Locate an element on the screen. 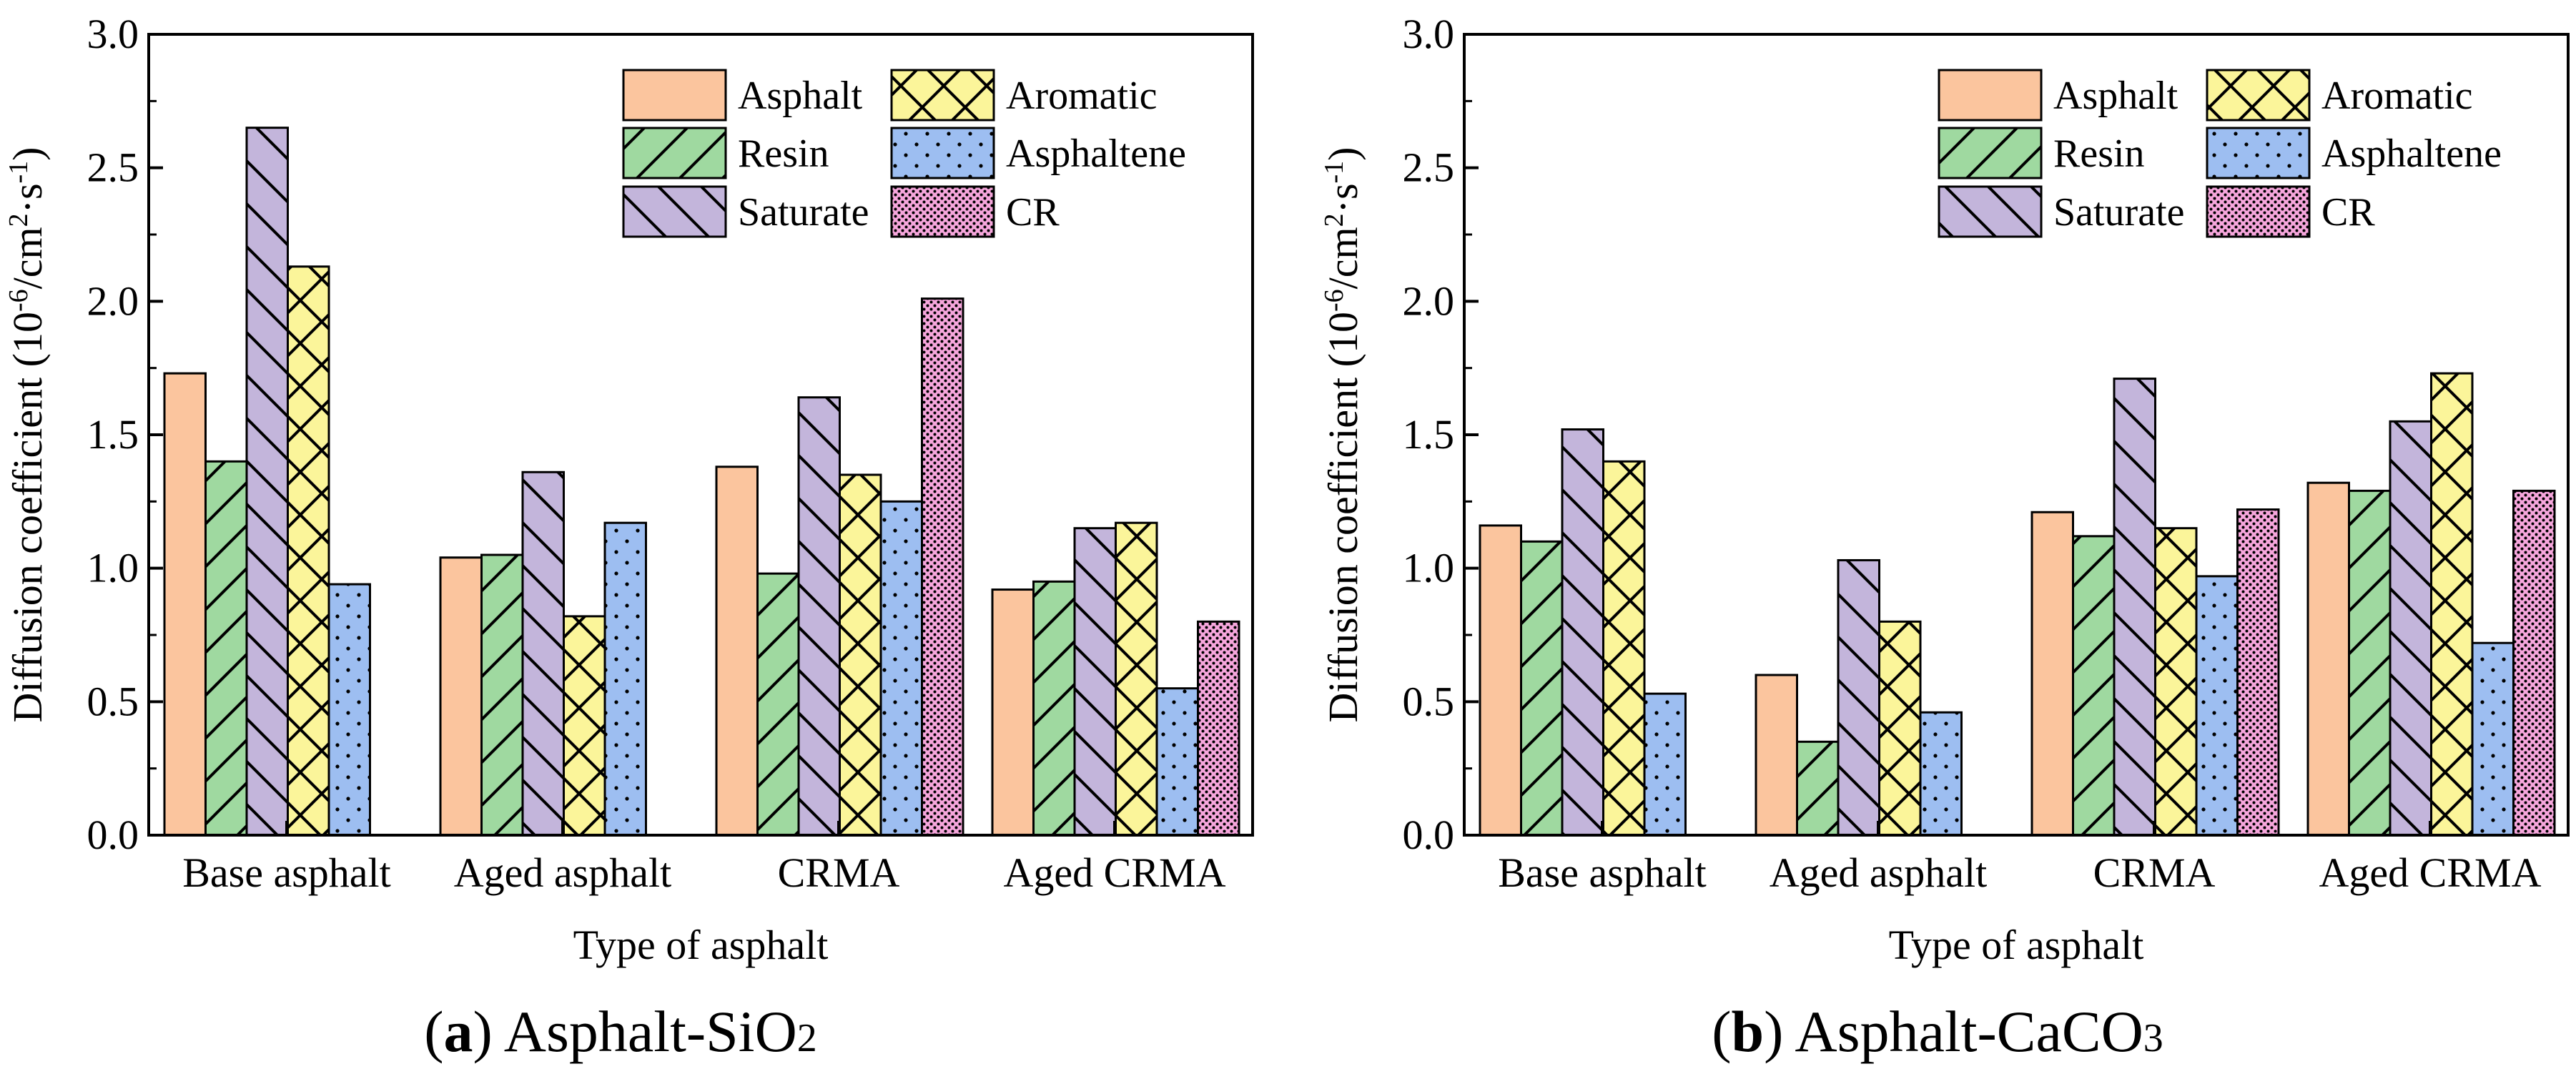 This screenshot has width=2576, height=1079. ytick-label-a-2: 1.0 is located at coordinates (113, 568).